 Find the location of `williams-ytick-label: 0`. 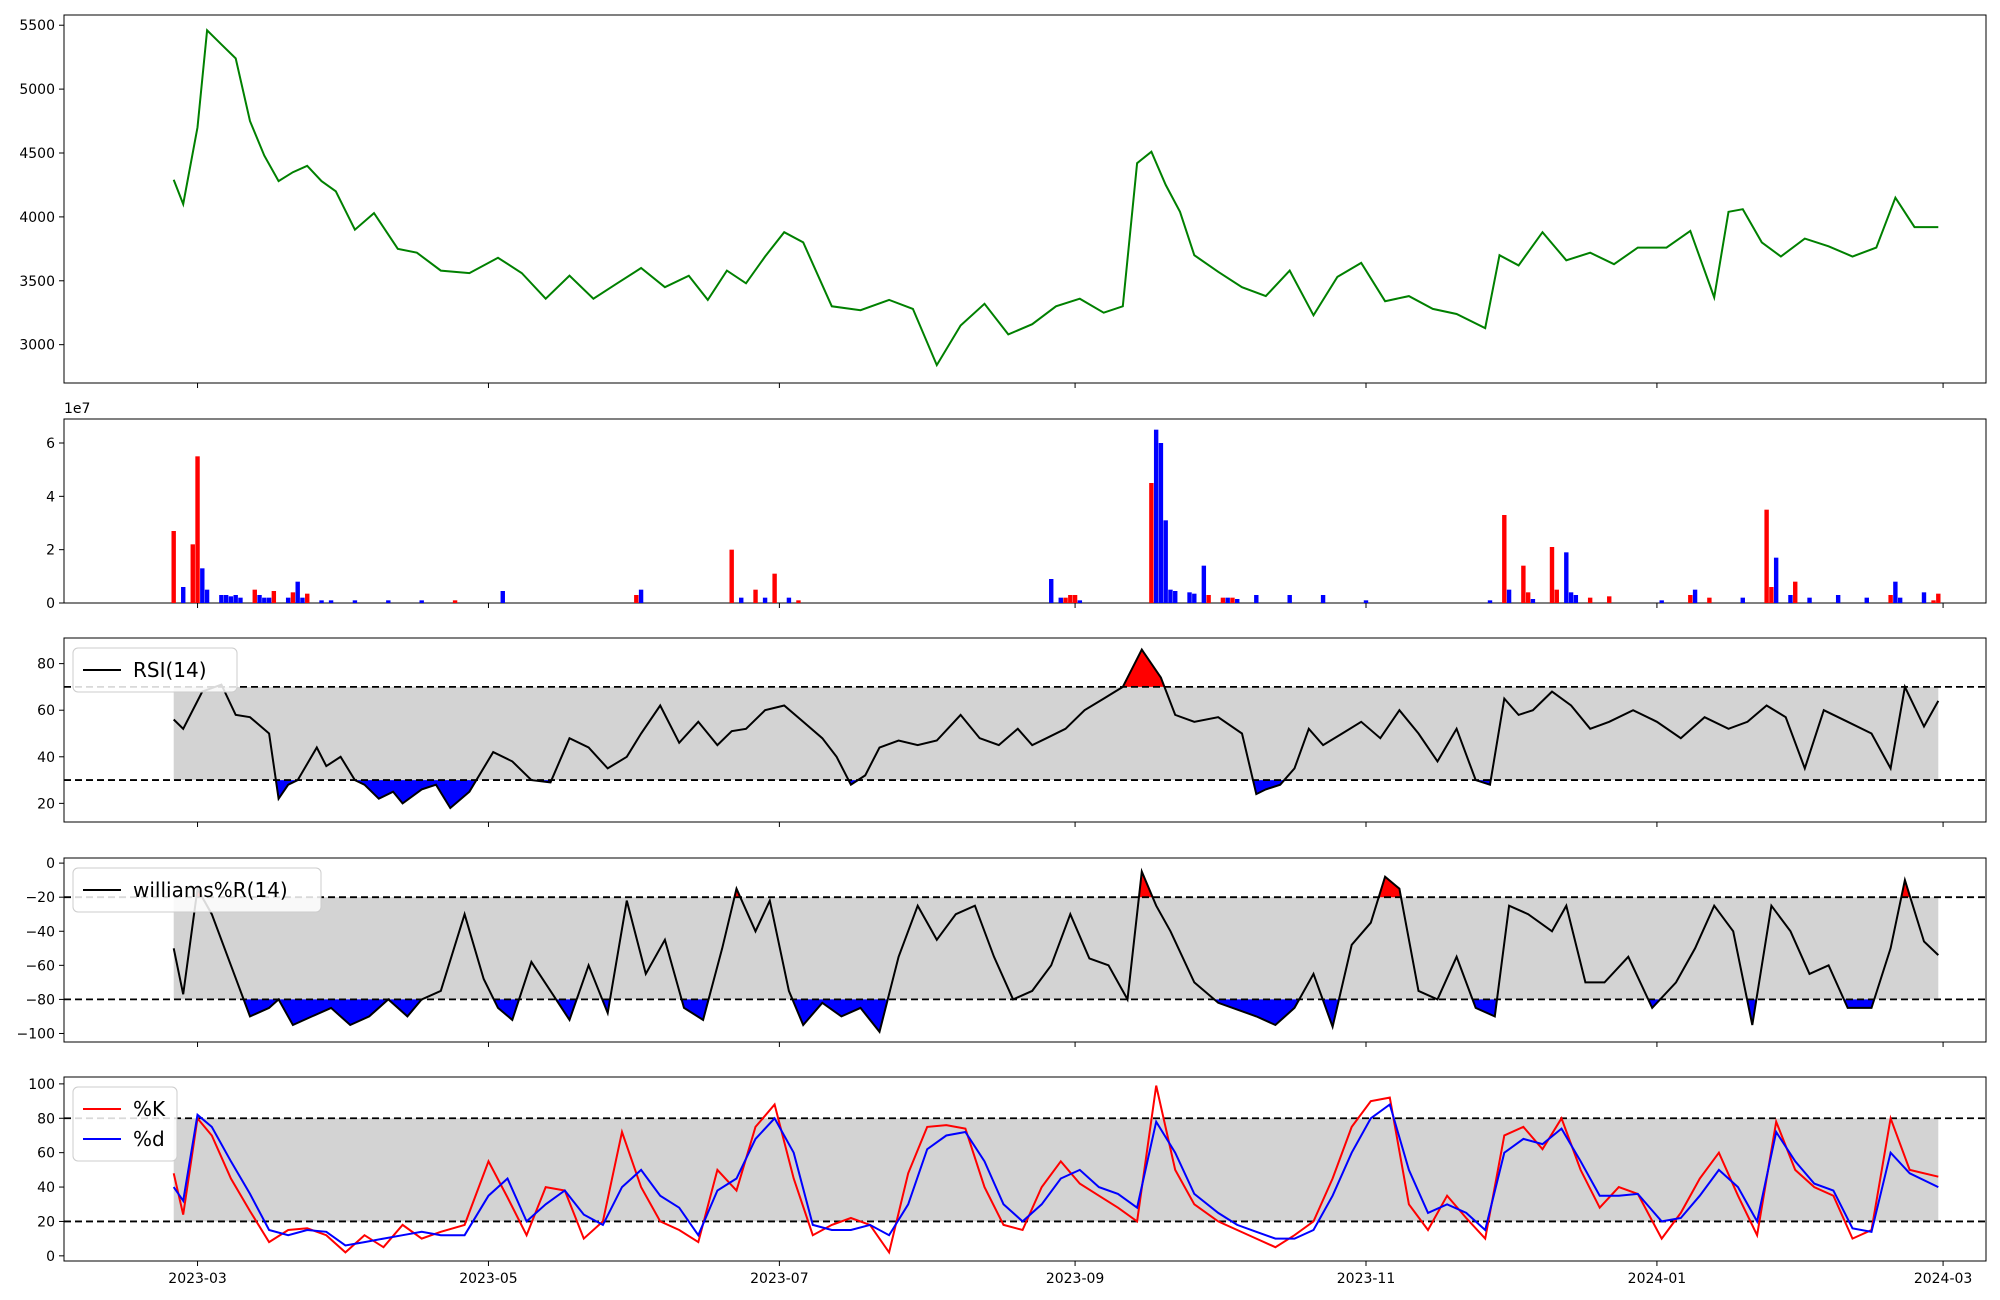

williams-ytick-label: 0 is located at coordinates (50, 864).